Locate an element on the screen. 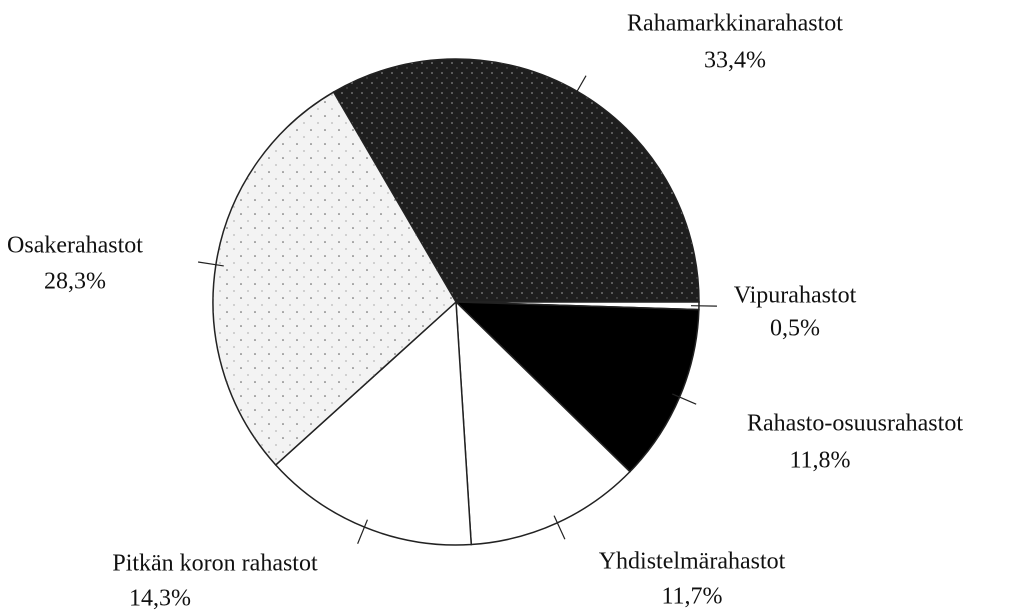 The width and height of the screenshot is (1013, 612). slice-label: Pitkän koron rahastot is located at coordinates (215, 564).